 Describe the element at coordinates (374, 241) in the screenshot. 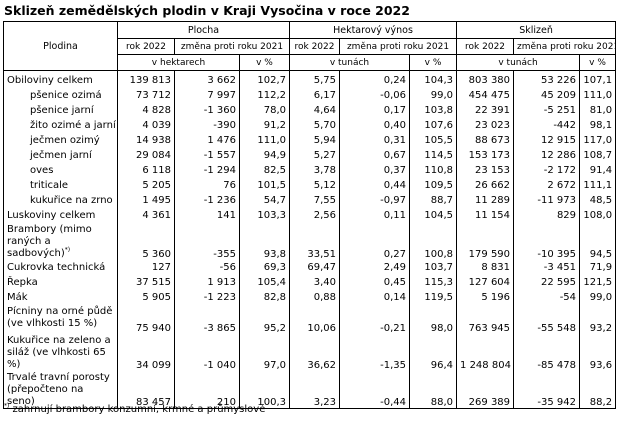

I see `table-cell: 0,27` at that location.